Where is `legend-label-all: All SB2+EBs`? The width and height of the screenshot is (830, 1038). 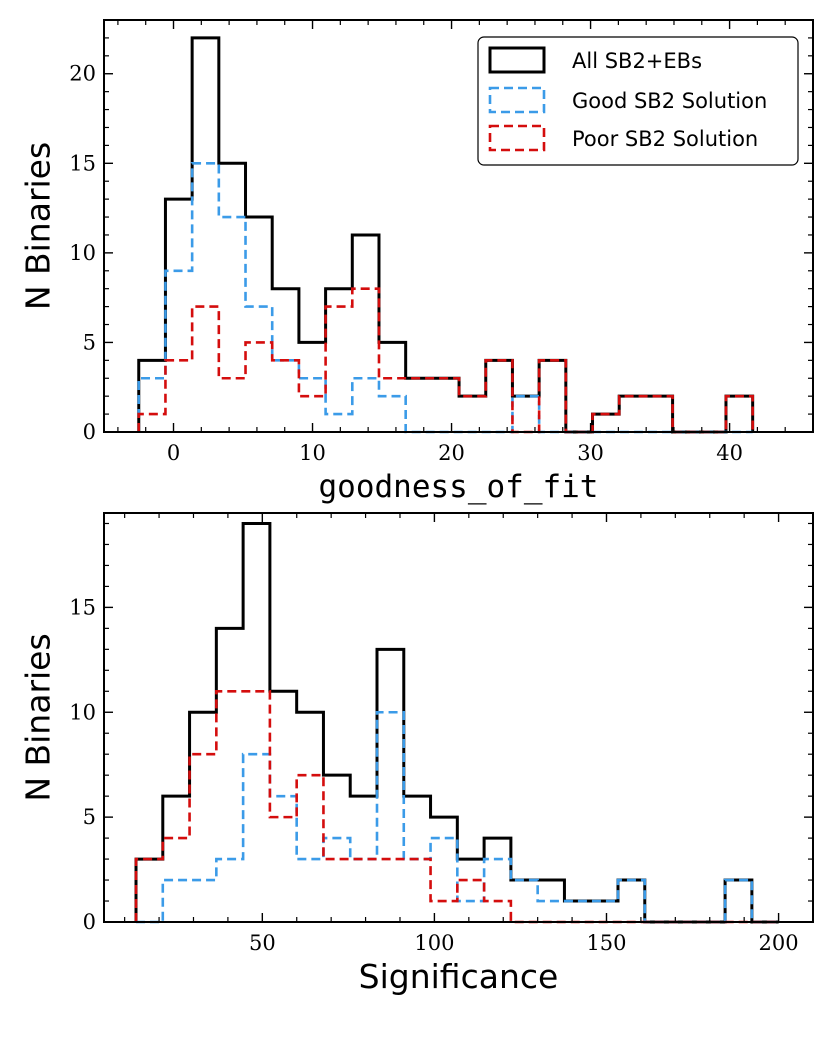
legend-label-all: All SB2+EBs is located at coordinates (637, 61).